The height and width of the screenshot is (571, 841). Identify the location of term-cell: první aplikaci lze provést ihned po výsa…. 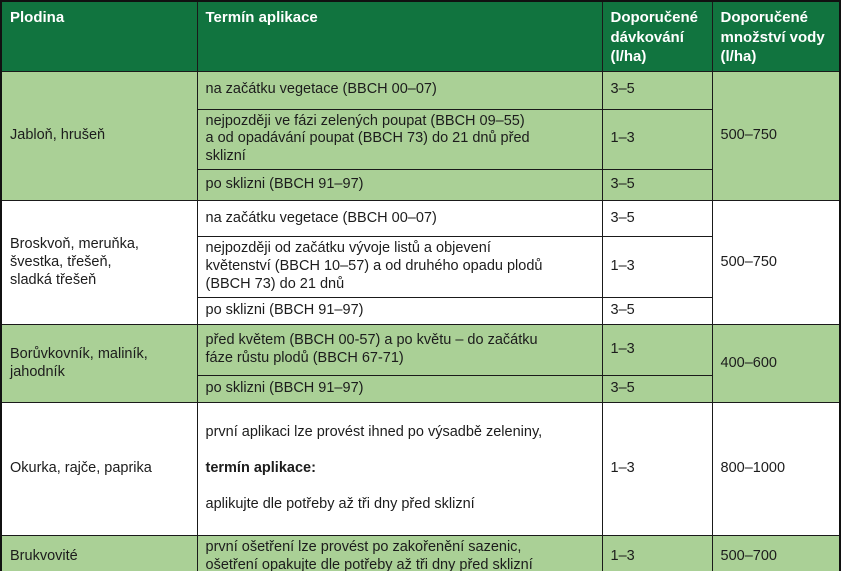
(399, 469).